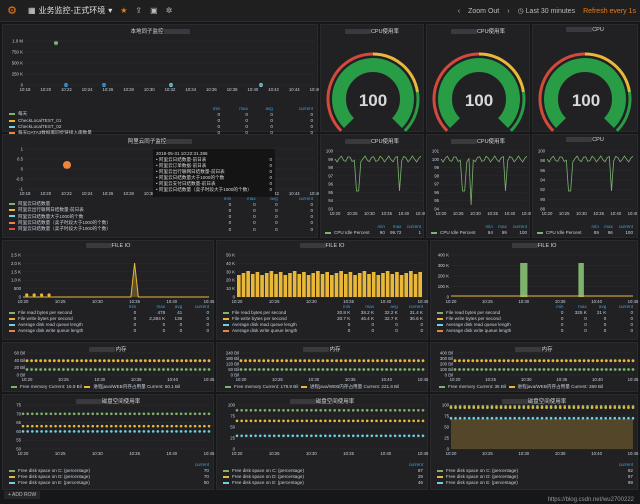  Describe the element at coordinates (161, 114) in the screenshot. I see `legend-row: 每天 0 0 0 0` at that location.